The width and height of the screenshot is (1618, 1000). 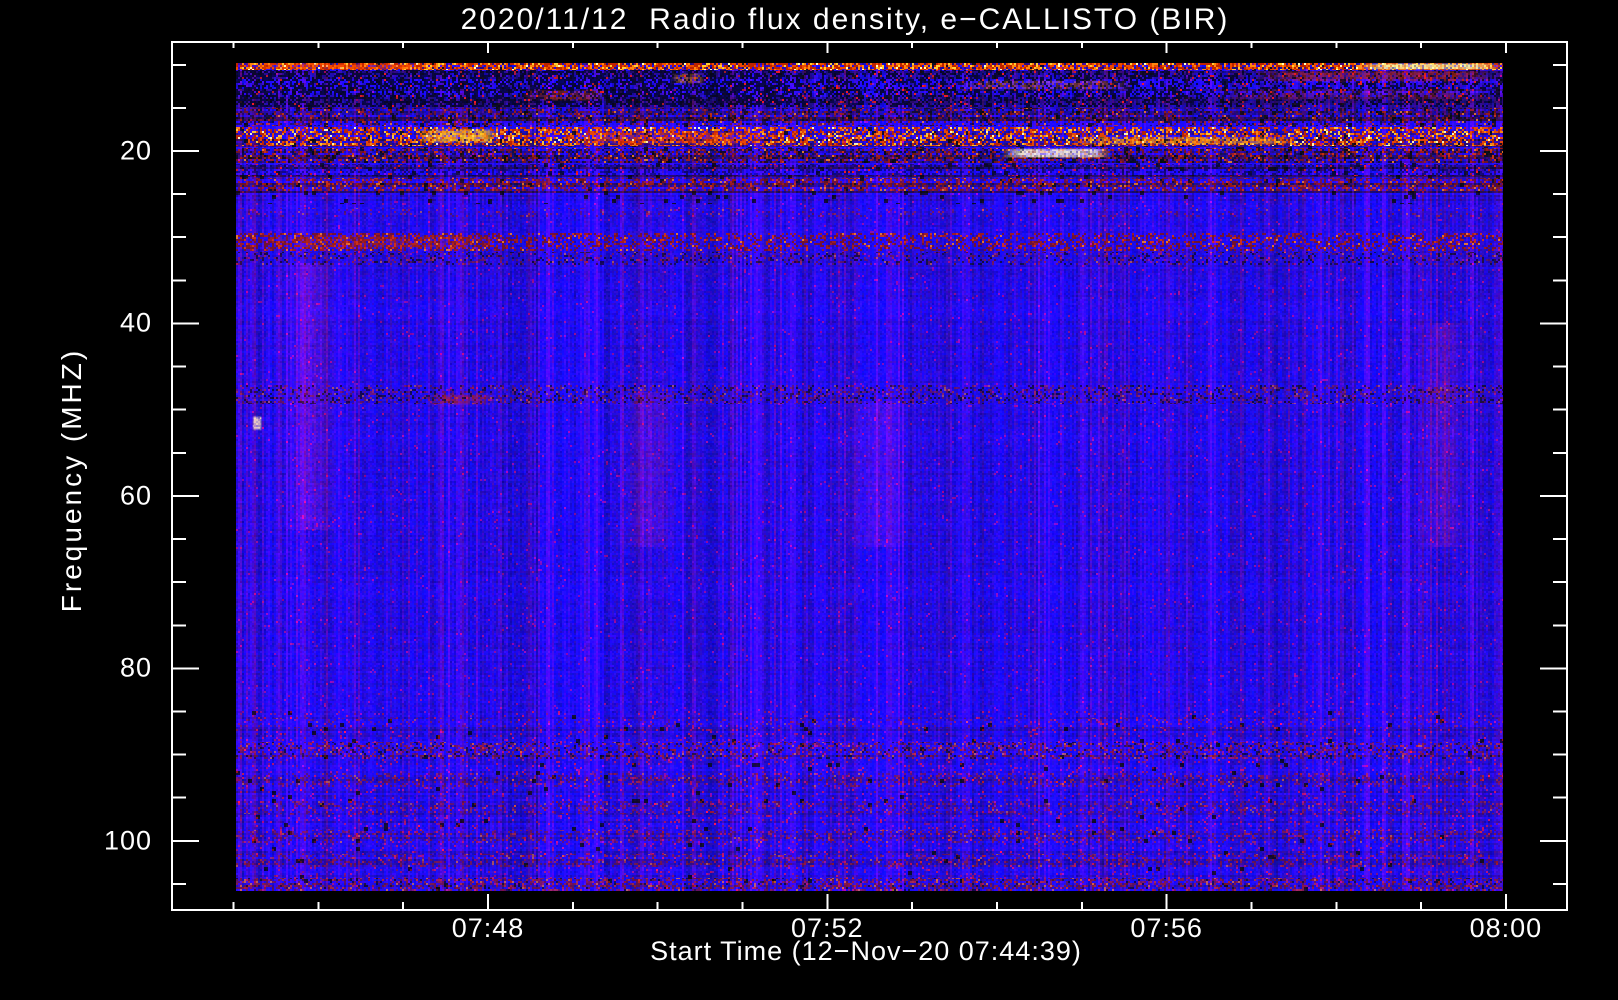 I want to click on x-tick-label: 07:48, so click(x=488, y=928).